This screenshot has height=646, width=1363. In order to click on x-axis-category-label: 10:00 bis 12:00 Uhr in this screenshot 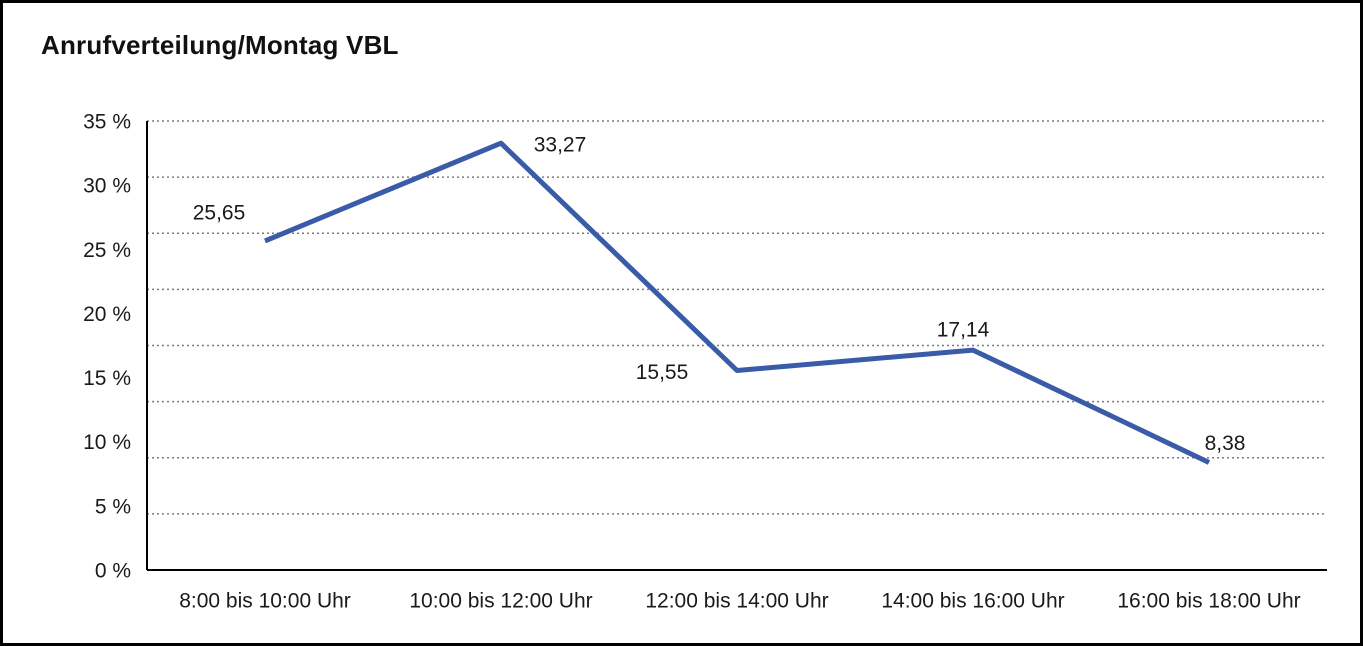, I will do `click(500, 601)`.